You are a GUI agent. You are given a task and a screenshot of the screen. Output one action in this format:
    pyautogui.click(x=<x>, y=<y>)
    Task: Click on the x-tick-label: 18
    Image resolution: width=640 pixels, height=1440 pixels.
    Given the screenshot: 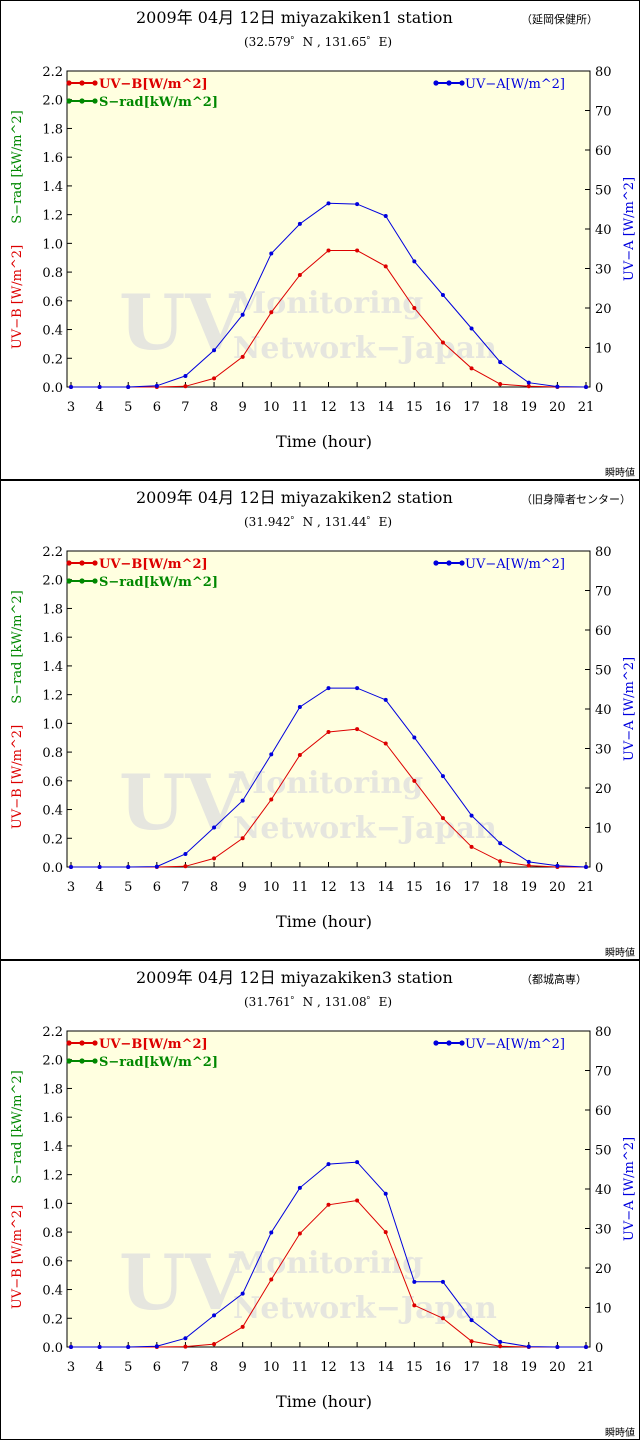 What is the action you would take?
    pyautogui.click(x=500, y=407)
    